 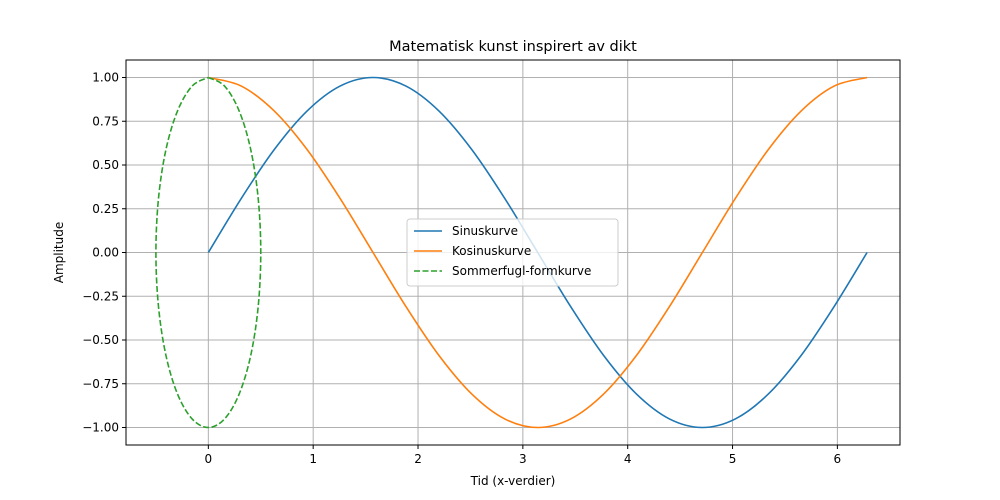 I want to click on y-axis: −1.00 −0.75 −0.50 −0.25 0.00 0.25 0.50 0.75 1.00, so click(x=104, y=253).